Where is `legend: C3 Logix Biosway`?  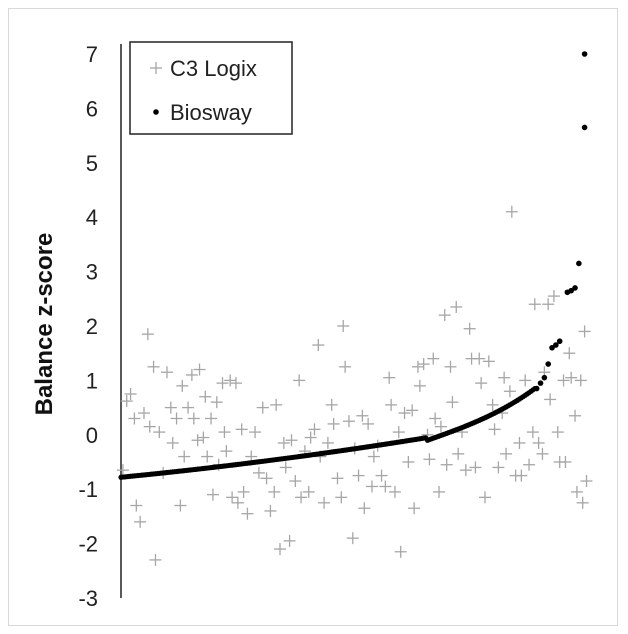 legend: C3 Logix Biosway is located at coordinates (211, 88).